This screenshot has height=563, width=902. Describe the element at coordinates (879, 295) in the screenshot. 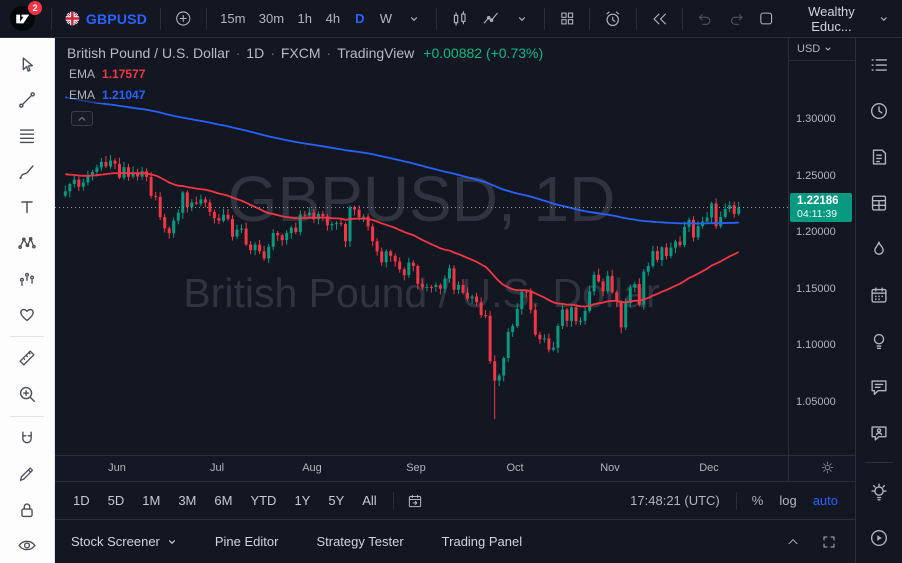

I see `economic-calendar-button` at that location.